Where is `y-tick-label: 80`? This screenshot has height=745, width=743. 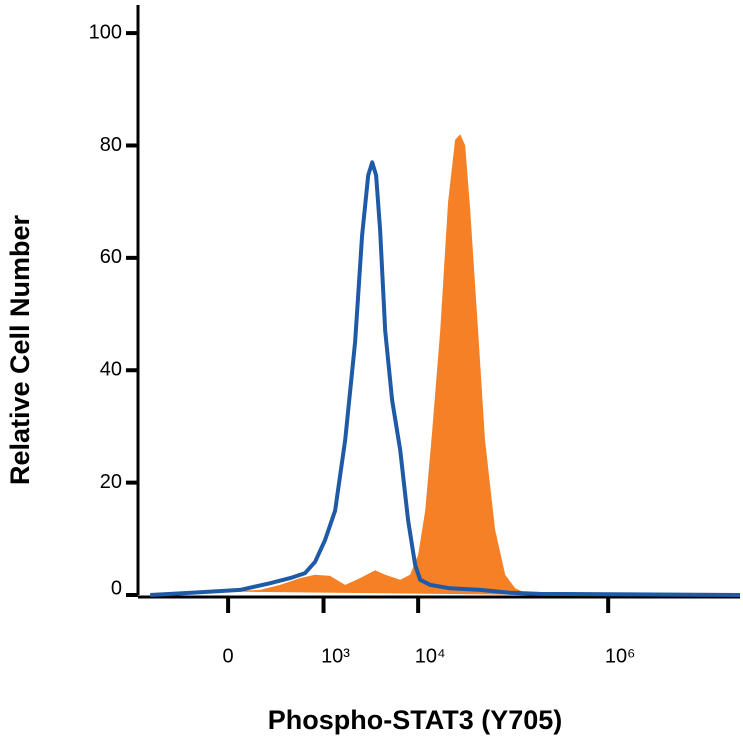
y-tick-label: 80 is located at coordinates (111, 145).